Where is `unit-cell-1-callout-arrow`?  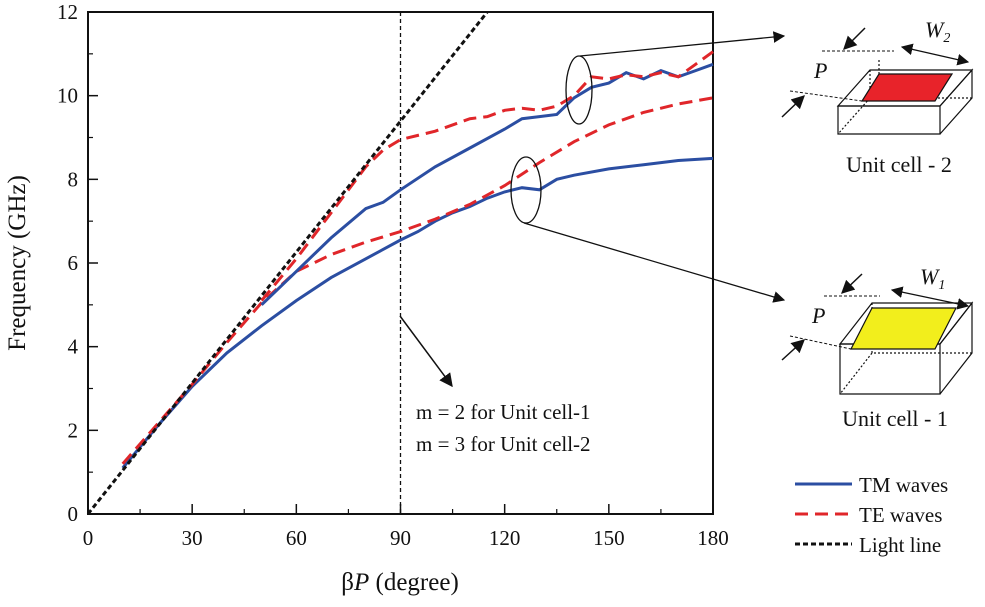 unit-cell-1-callout-arrow is located at coordinates (654, 262).